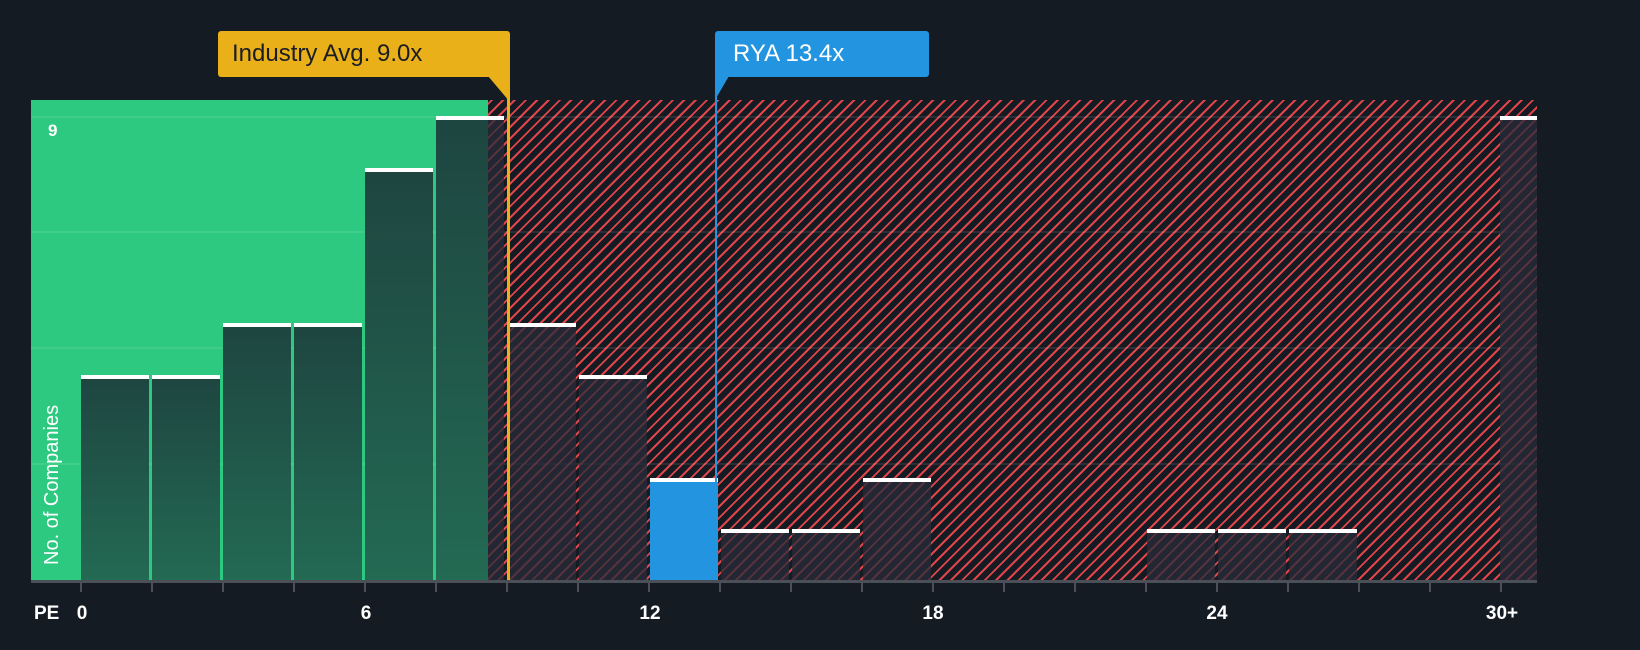 The height and width of the screenshot is (650, 1640). I want to click on y-axis-max-label: 9, so click(53, 130).